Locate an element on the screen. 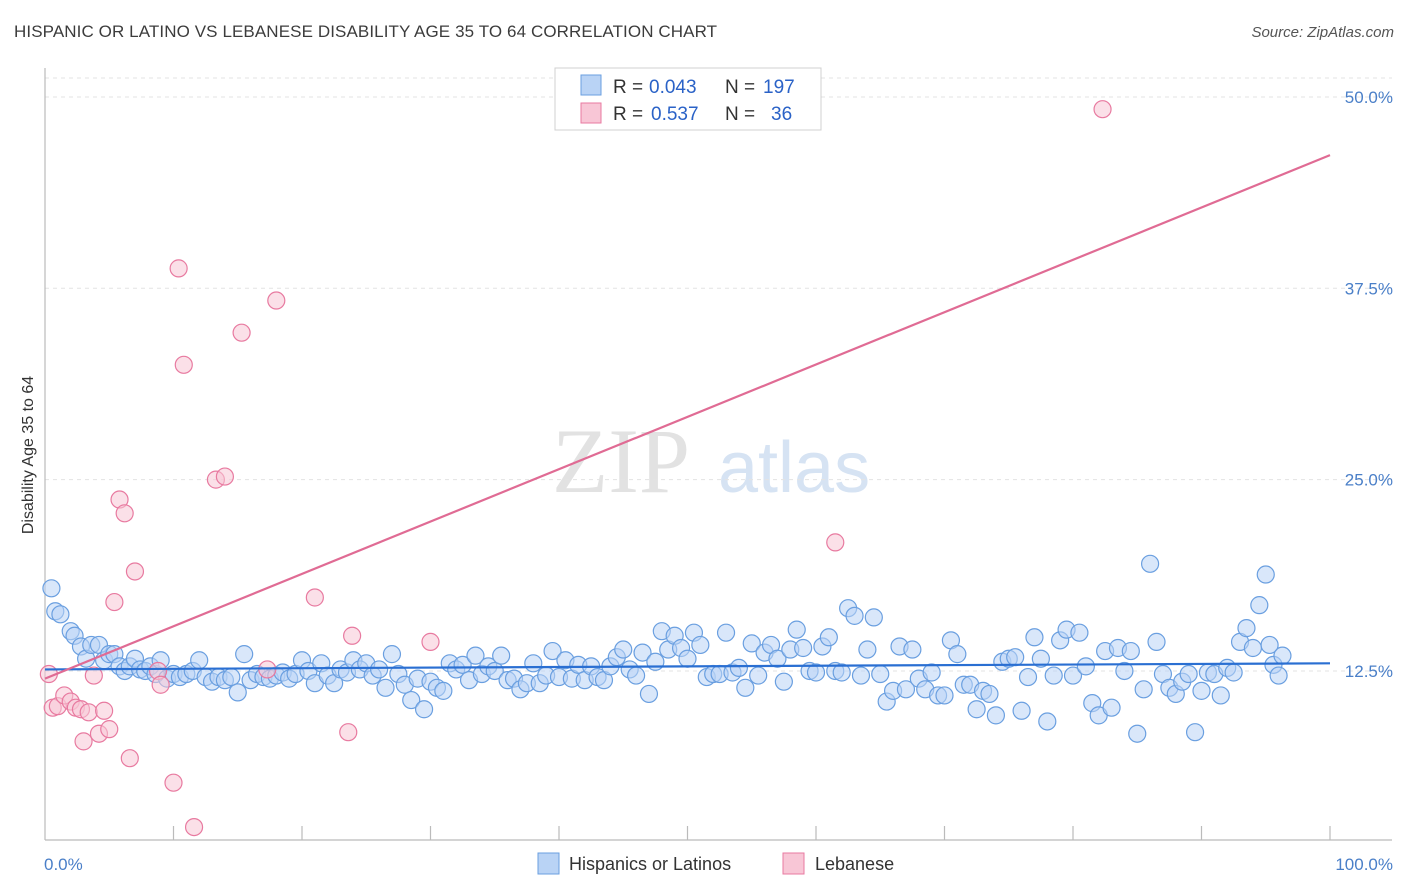 The image size is (1406, 892). y-tick-label-0: 12.5% is located at coordinates (1369, 671).